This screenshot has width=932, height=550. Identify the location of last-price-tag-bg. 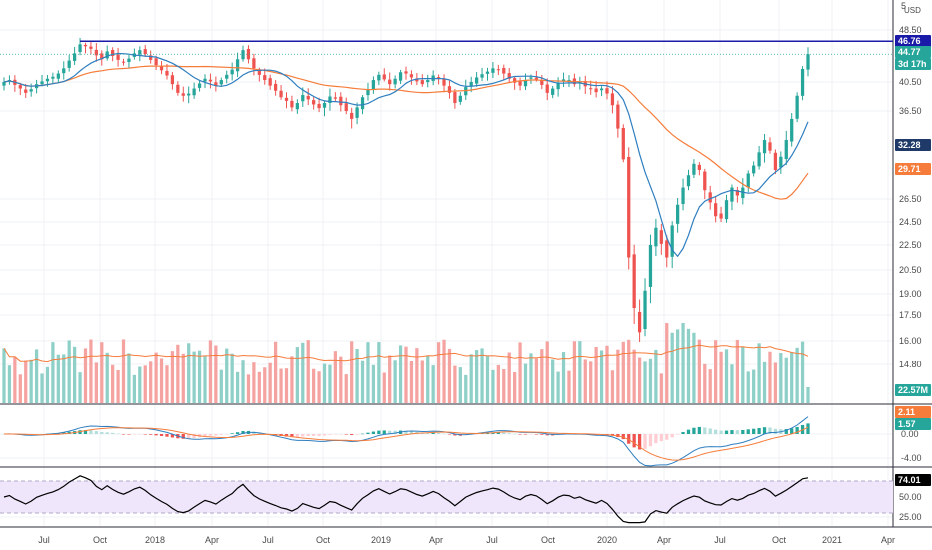
(913, 52).